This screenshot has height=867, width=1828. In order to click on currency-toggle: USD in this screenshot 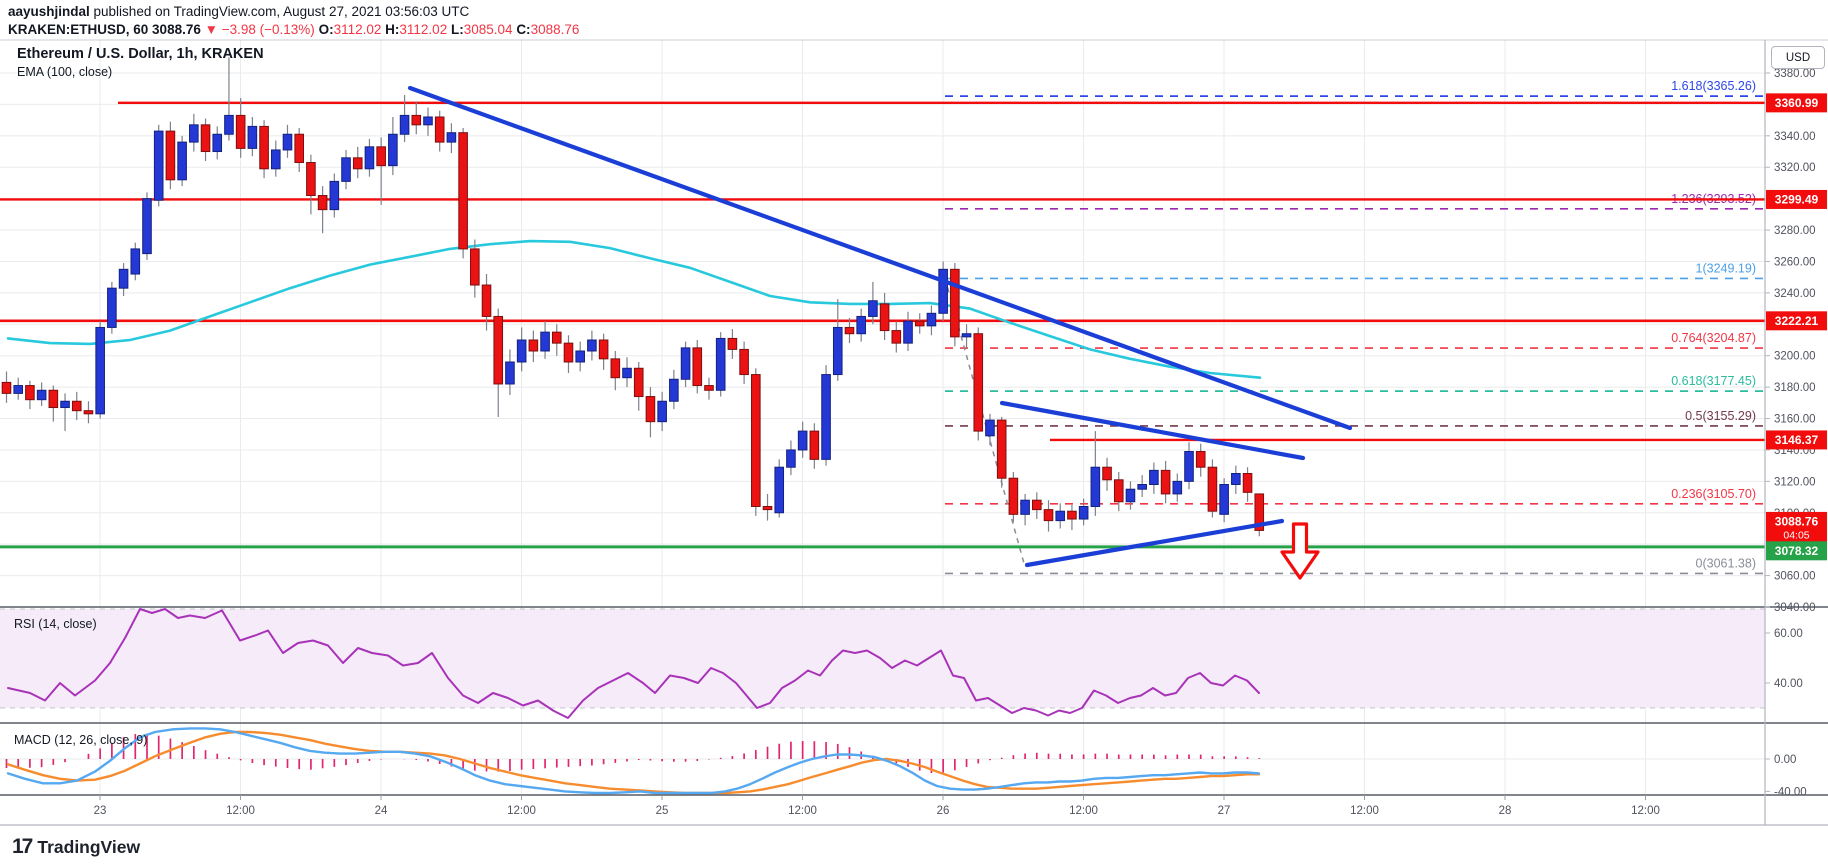, I will do `click(1798, 57)`.